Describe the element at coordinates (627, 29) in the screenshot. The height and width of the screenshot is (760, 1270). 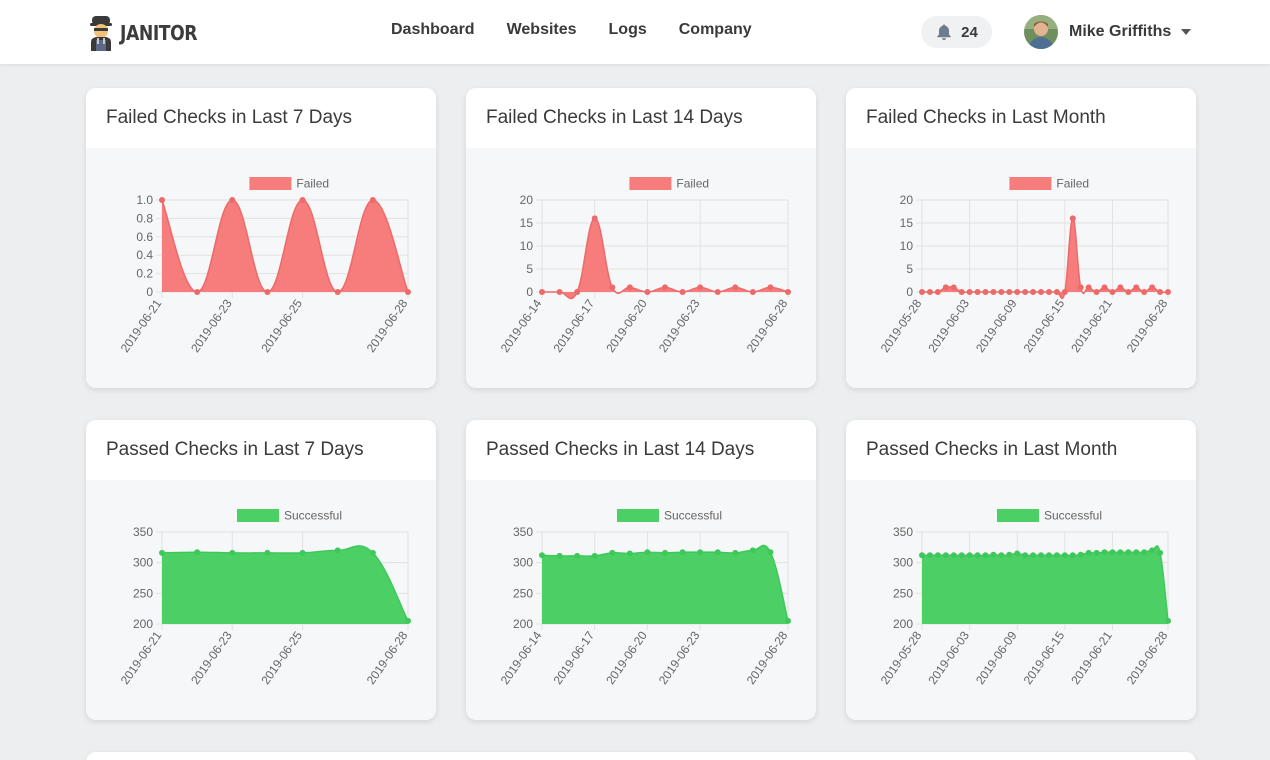
I see `nav-logs: Logs` at that location.